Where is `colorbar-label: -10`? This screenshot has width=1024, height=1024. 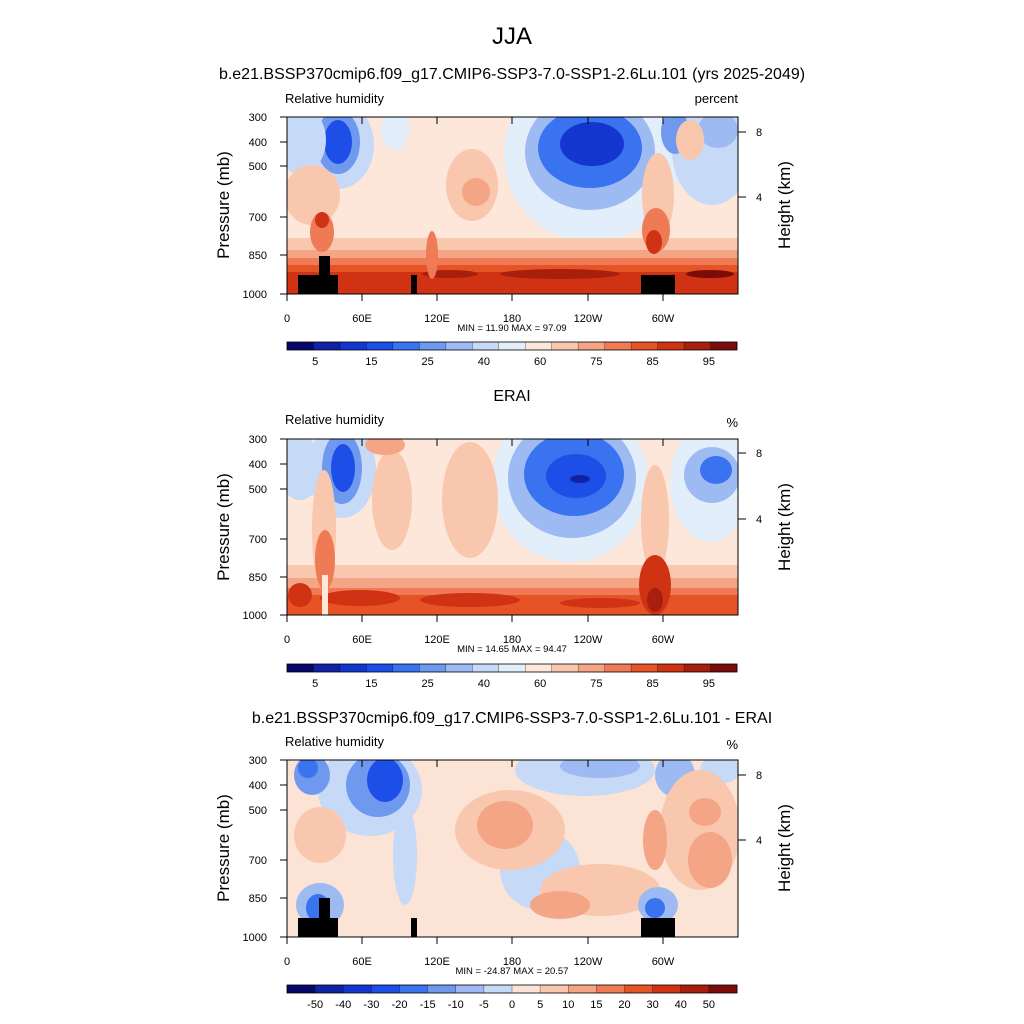
colorbar-label: -10 is located at coordinates (456, 1005).